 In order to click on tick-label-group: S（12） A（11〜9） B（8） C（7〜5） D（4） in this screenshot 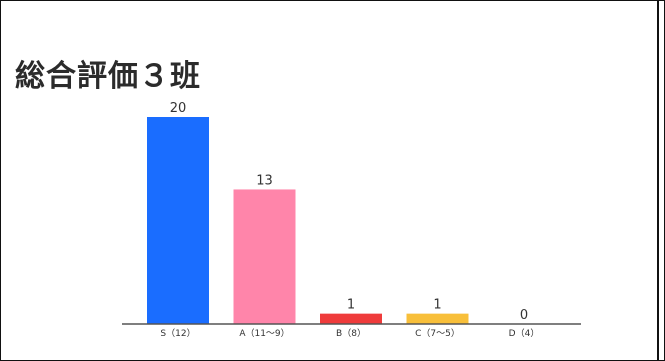, I will do `click(349, 333)`.